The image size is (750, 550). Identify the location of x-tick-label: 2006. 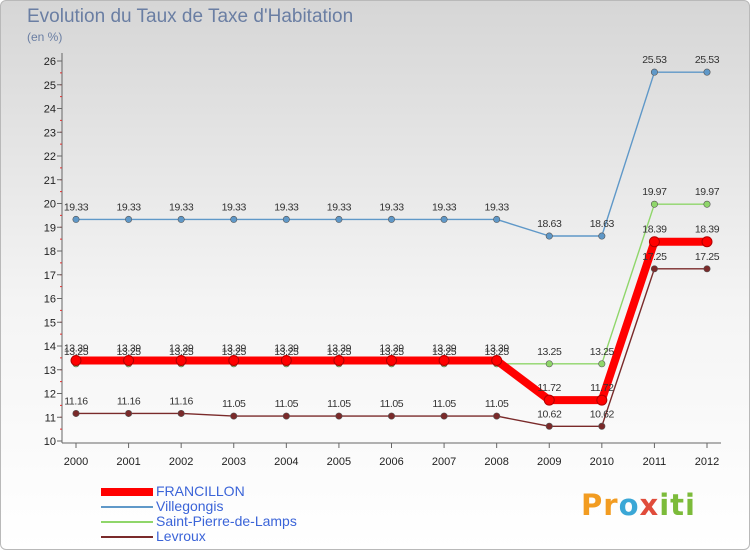
(391, 462).